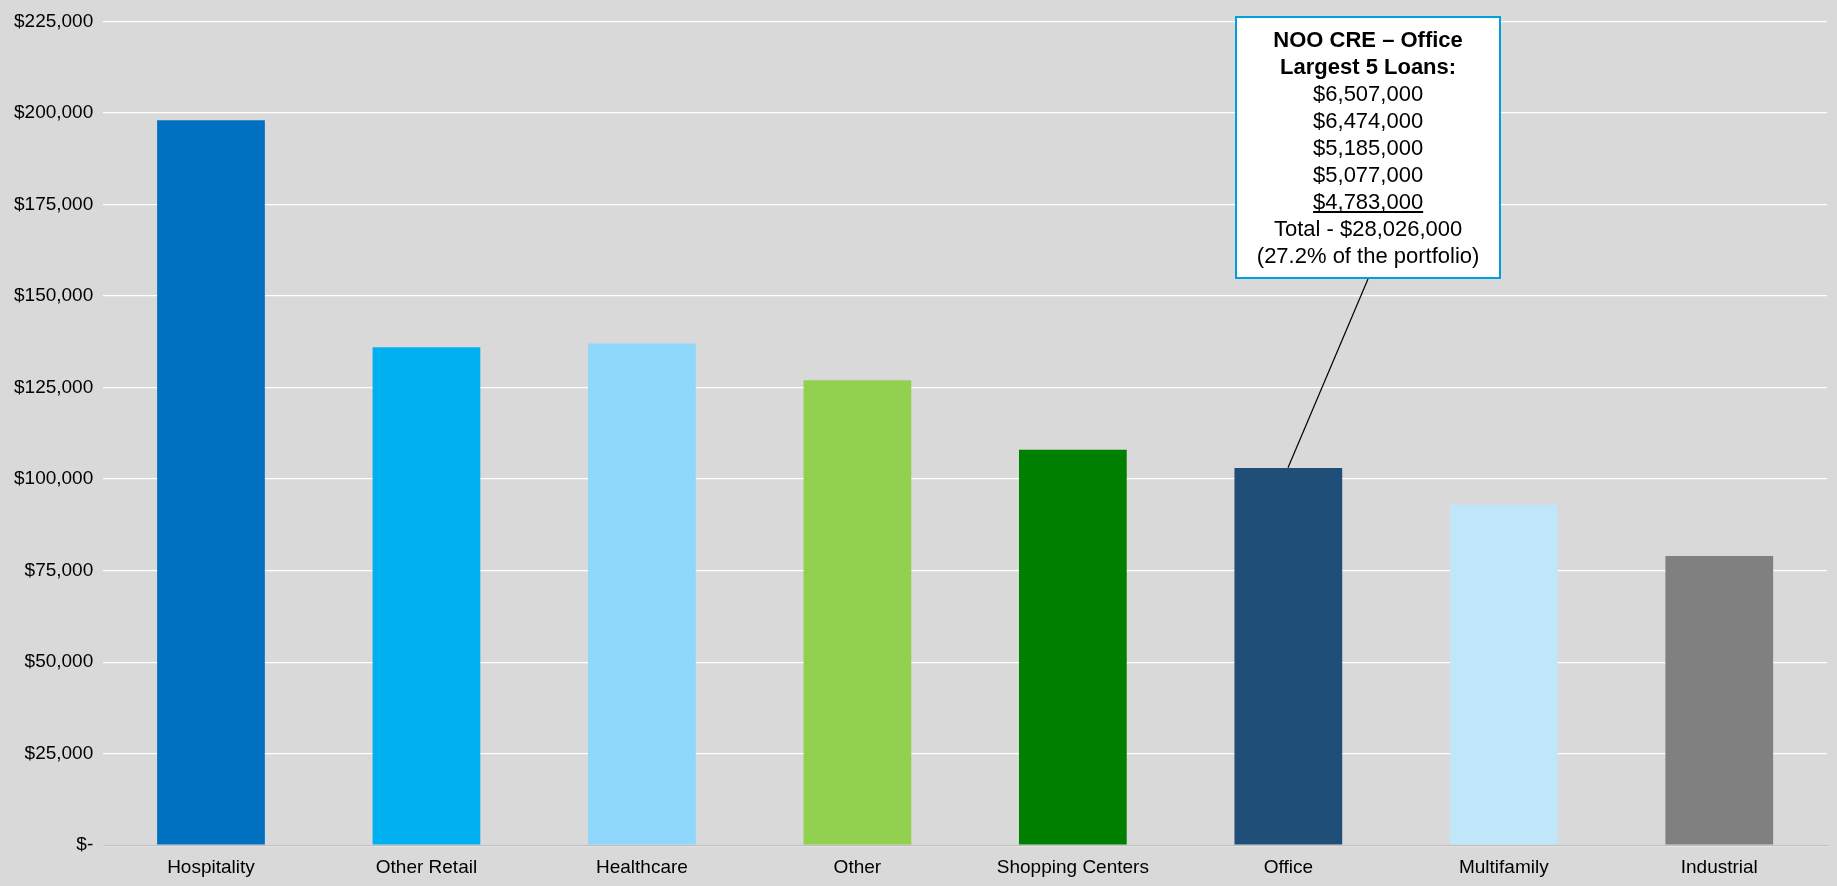 The width and height of the screenshot is (1837, 886). What do you see at coordinates (54, 295) in the screenshot?
I see `y-tick-label: $150,000` at bounding box center [54, 295].